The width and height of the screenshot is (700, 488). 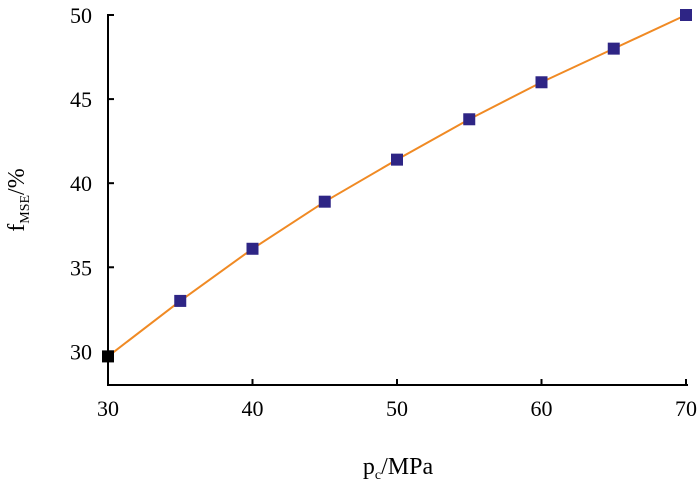 What do you see at coordinates (108, 408) in the screenshot?
I see `x-tick-label: 30` at bounding box center [108, 408].